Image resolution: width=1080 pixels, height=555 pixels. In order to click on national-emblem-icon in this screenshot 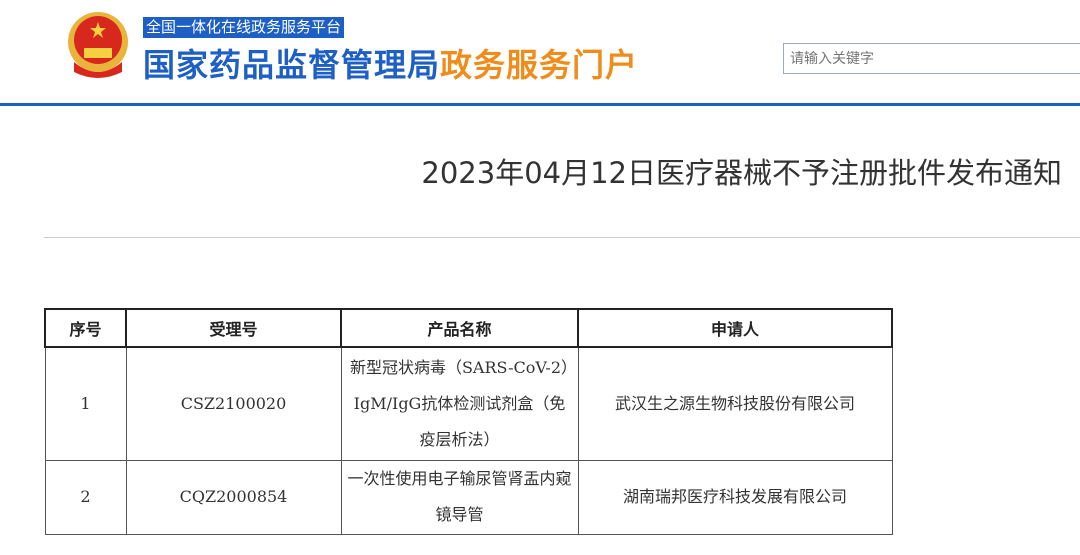, I will do `click(98, 45)`.